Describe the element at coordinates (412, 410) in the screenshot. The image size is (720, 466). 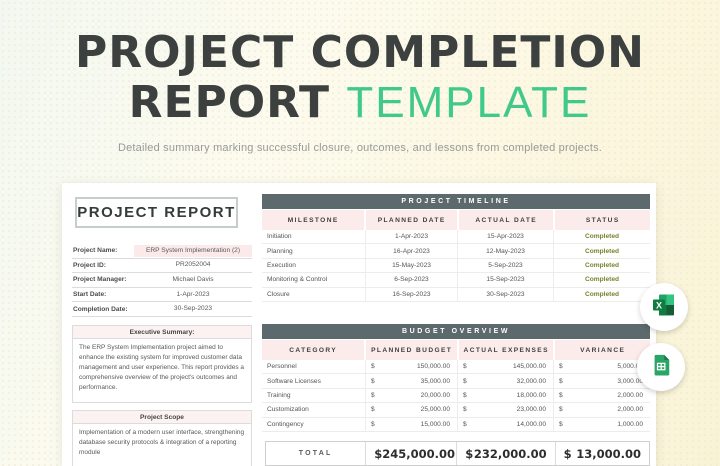
I see `planned-budget-cell: $25,000.00` at that location.